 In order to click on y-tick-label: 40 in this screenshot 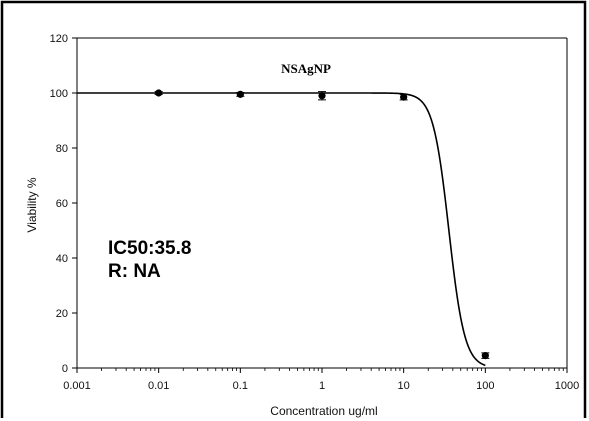, I will do `click(62, 259)`.